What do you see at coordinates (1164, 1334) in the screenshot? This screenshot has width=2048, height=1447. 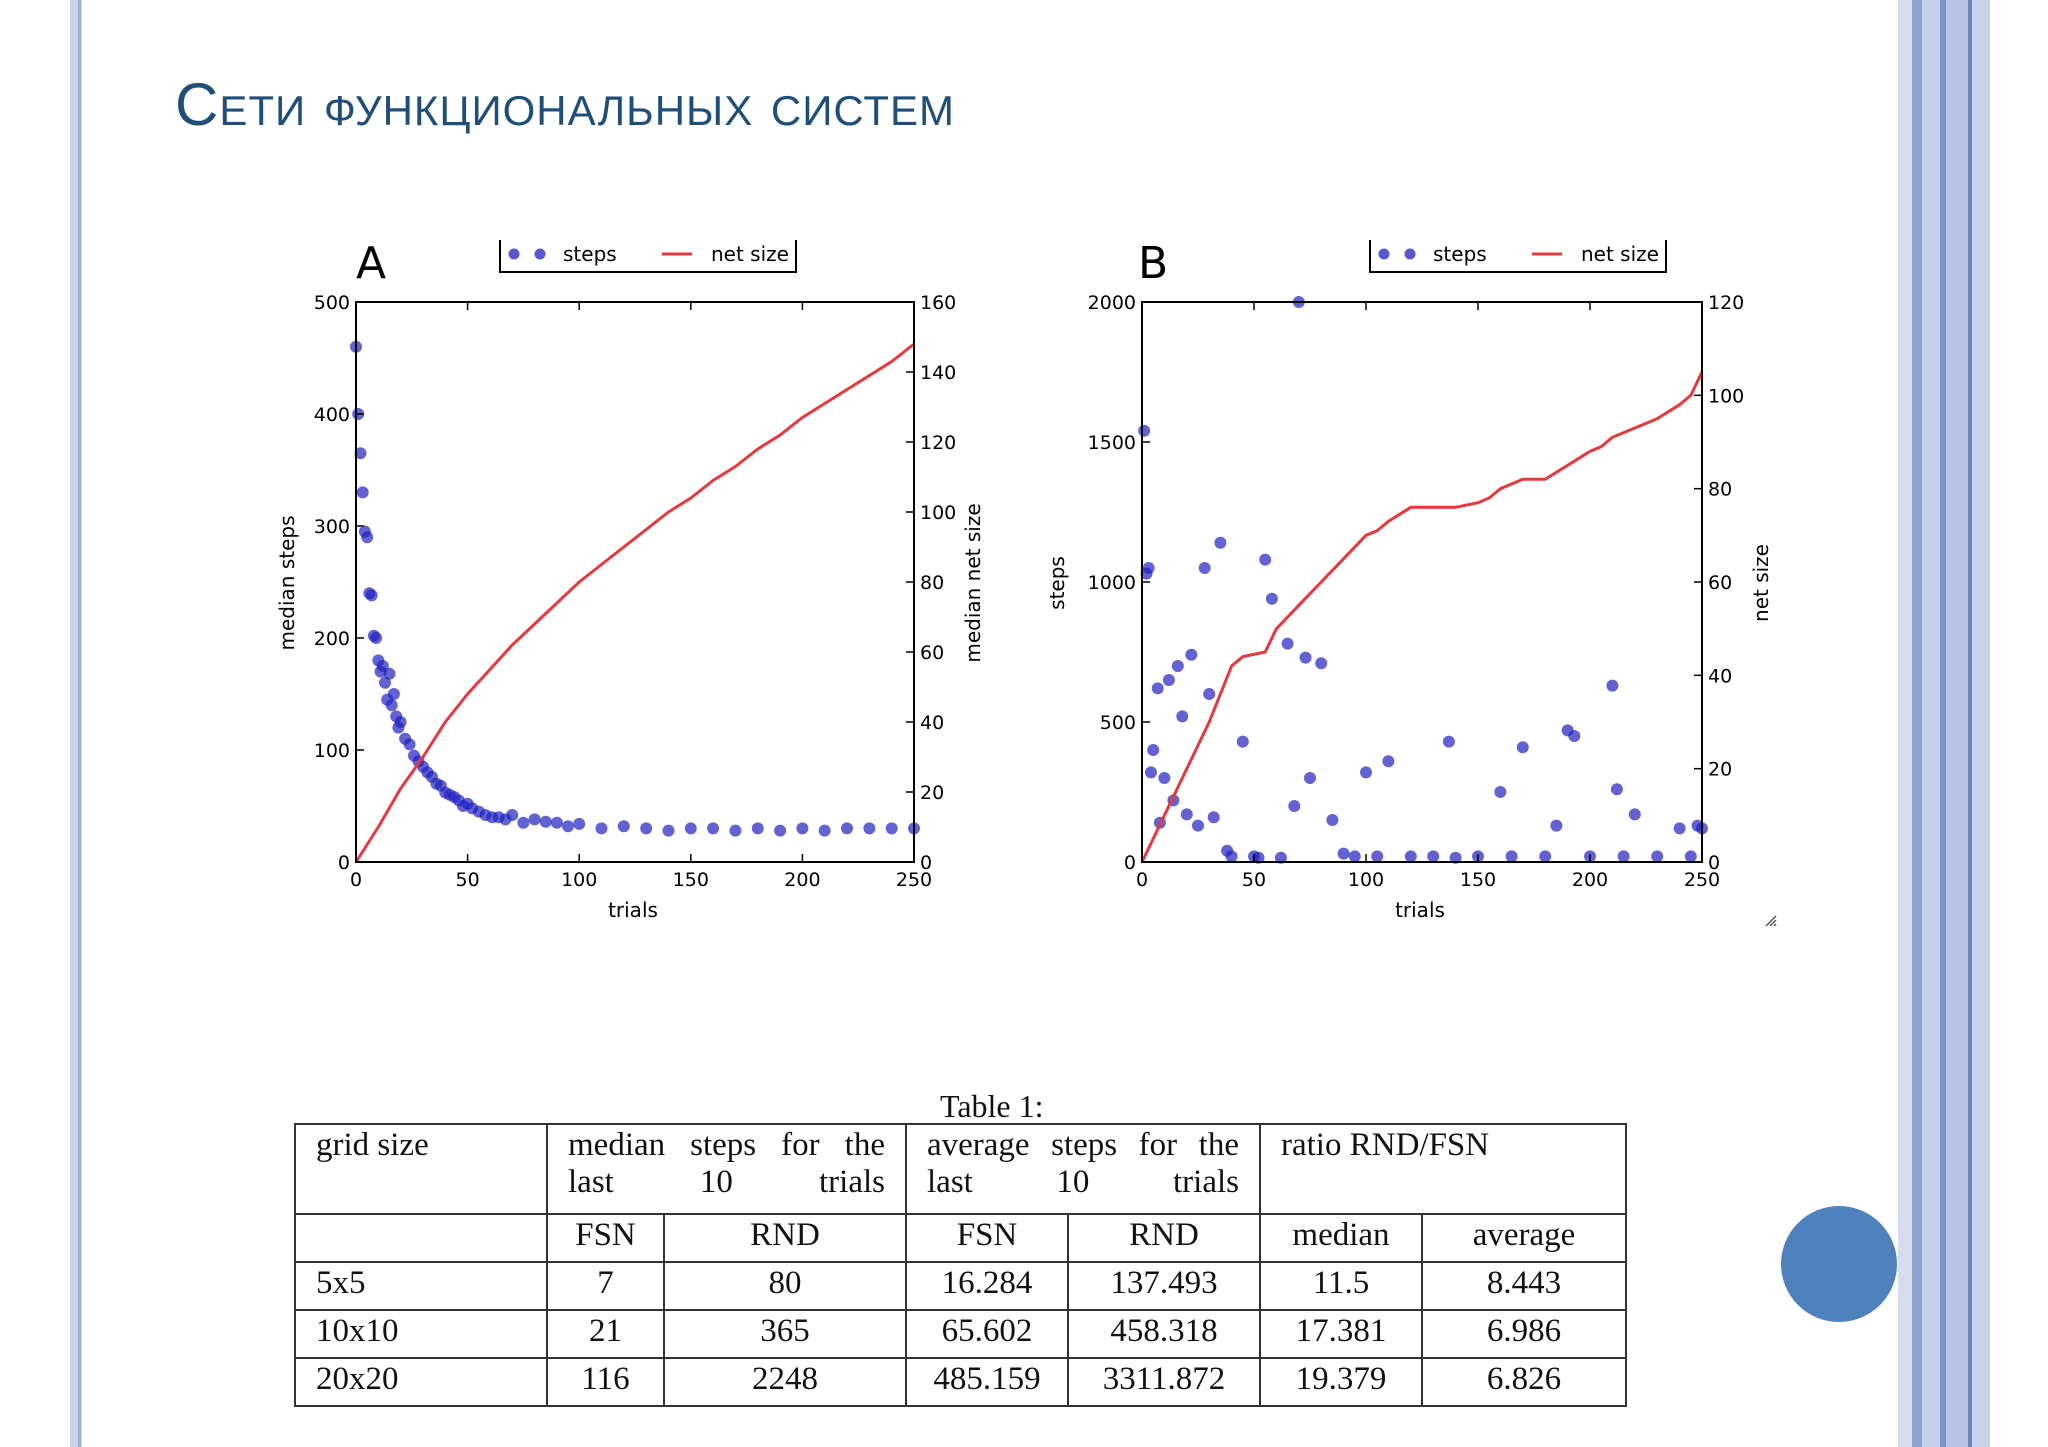 I see `cell-average-rnd: 458.318` at bounding box center [1164, 1334].